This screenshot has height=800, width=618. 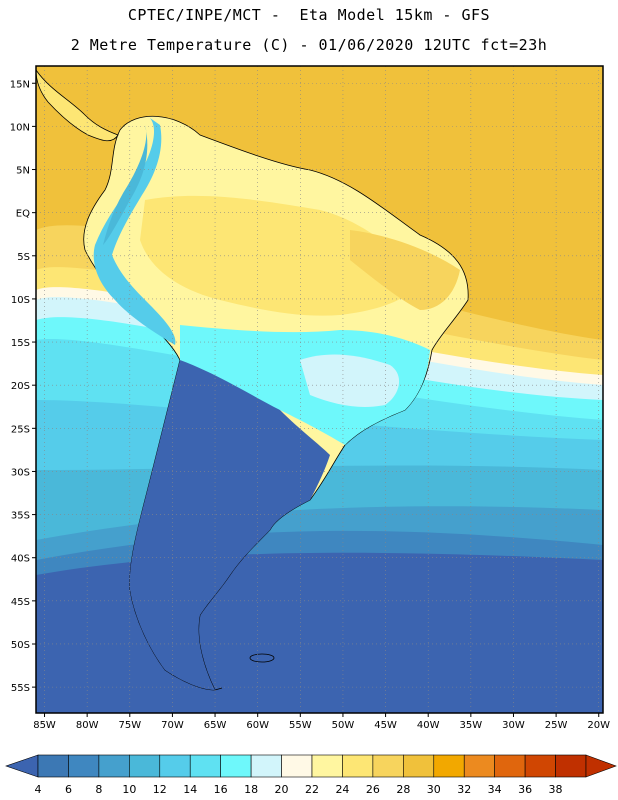 What do you see at coordinates (98, 789) in the screenshot?
I see `colorbar-label: 8` at bounding box center [98, 789].